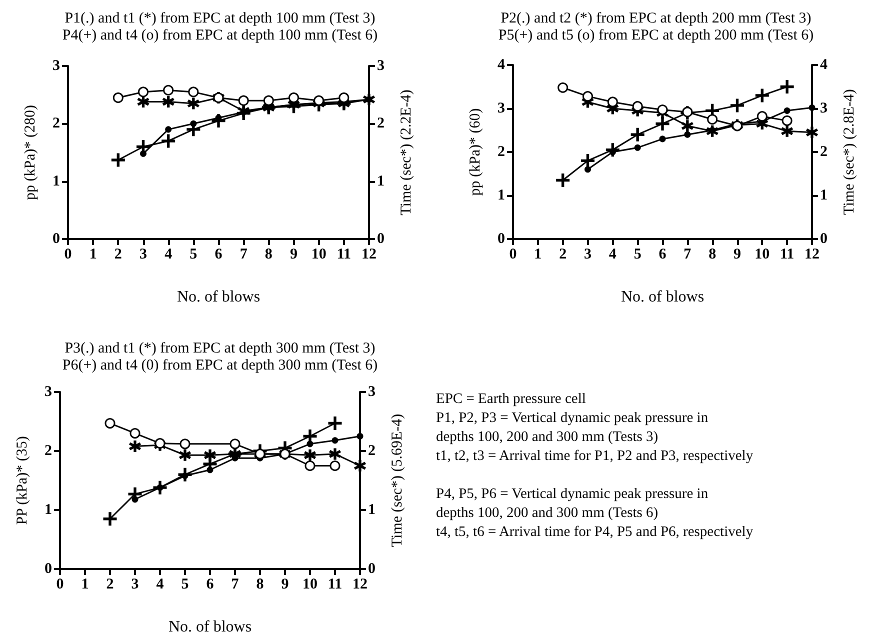 The width and height of the screenshot is (876, 638). I want to click on y-axis-title: PP (kPa)* (35), so click(22, 480).